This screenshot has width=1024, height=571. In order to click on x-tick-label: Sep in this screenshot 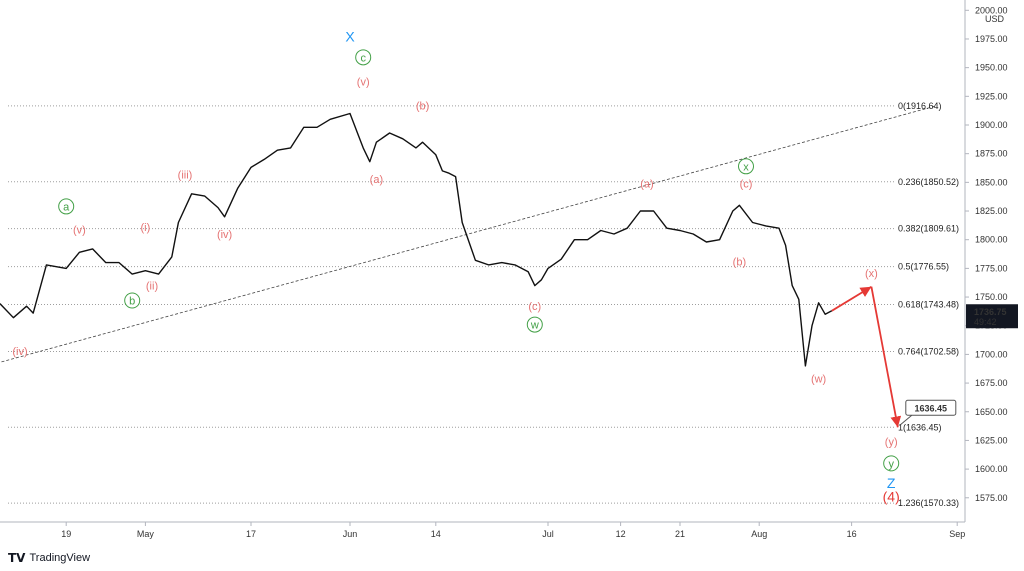, I will do `click(957, 534)`.